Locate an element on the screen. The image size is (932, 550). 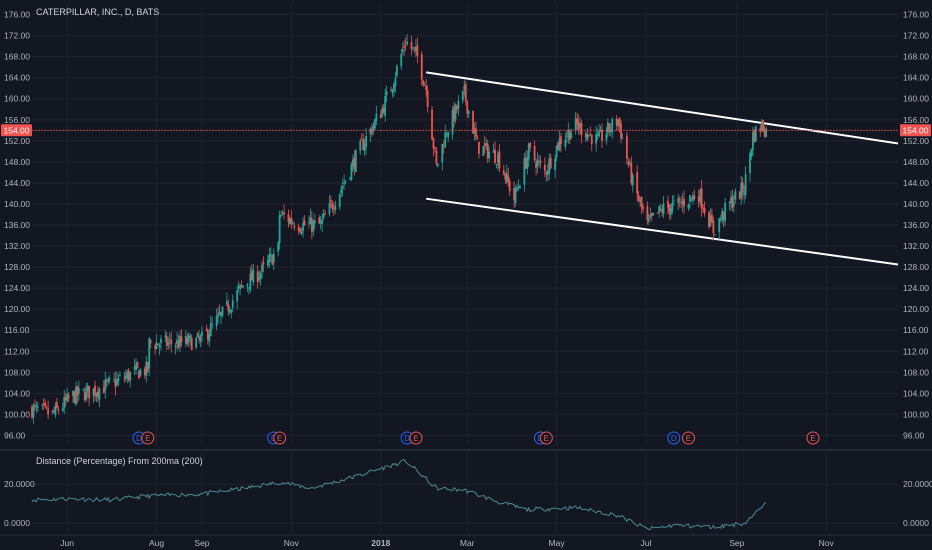
price-tick-right: 168.00 is located at coordinates (916, 57).